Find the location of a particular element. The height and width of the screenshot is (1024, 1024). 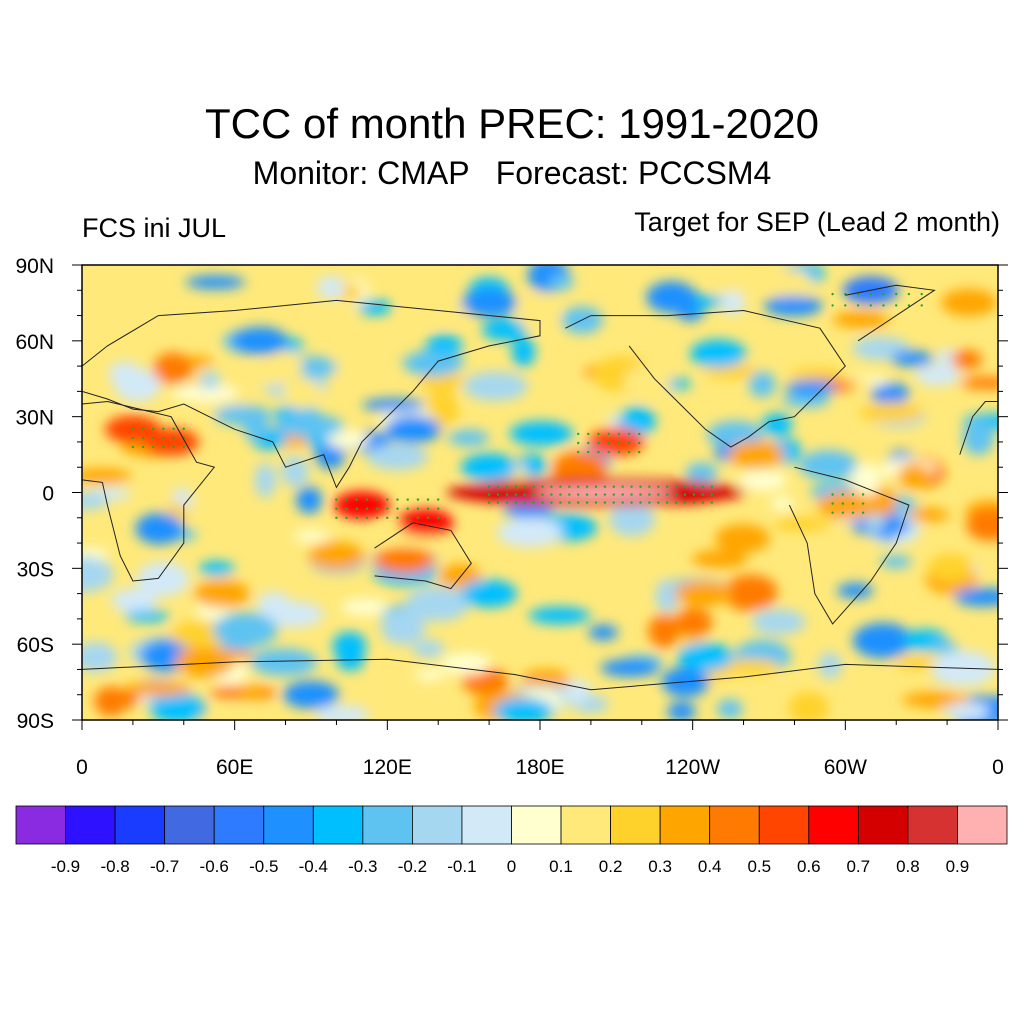

coastline is located at coordinates (423, 556).